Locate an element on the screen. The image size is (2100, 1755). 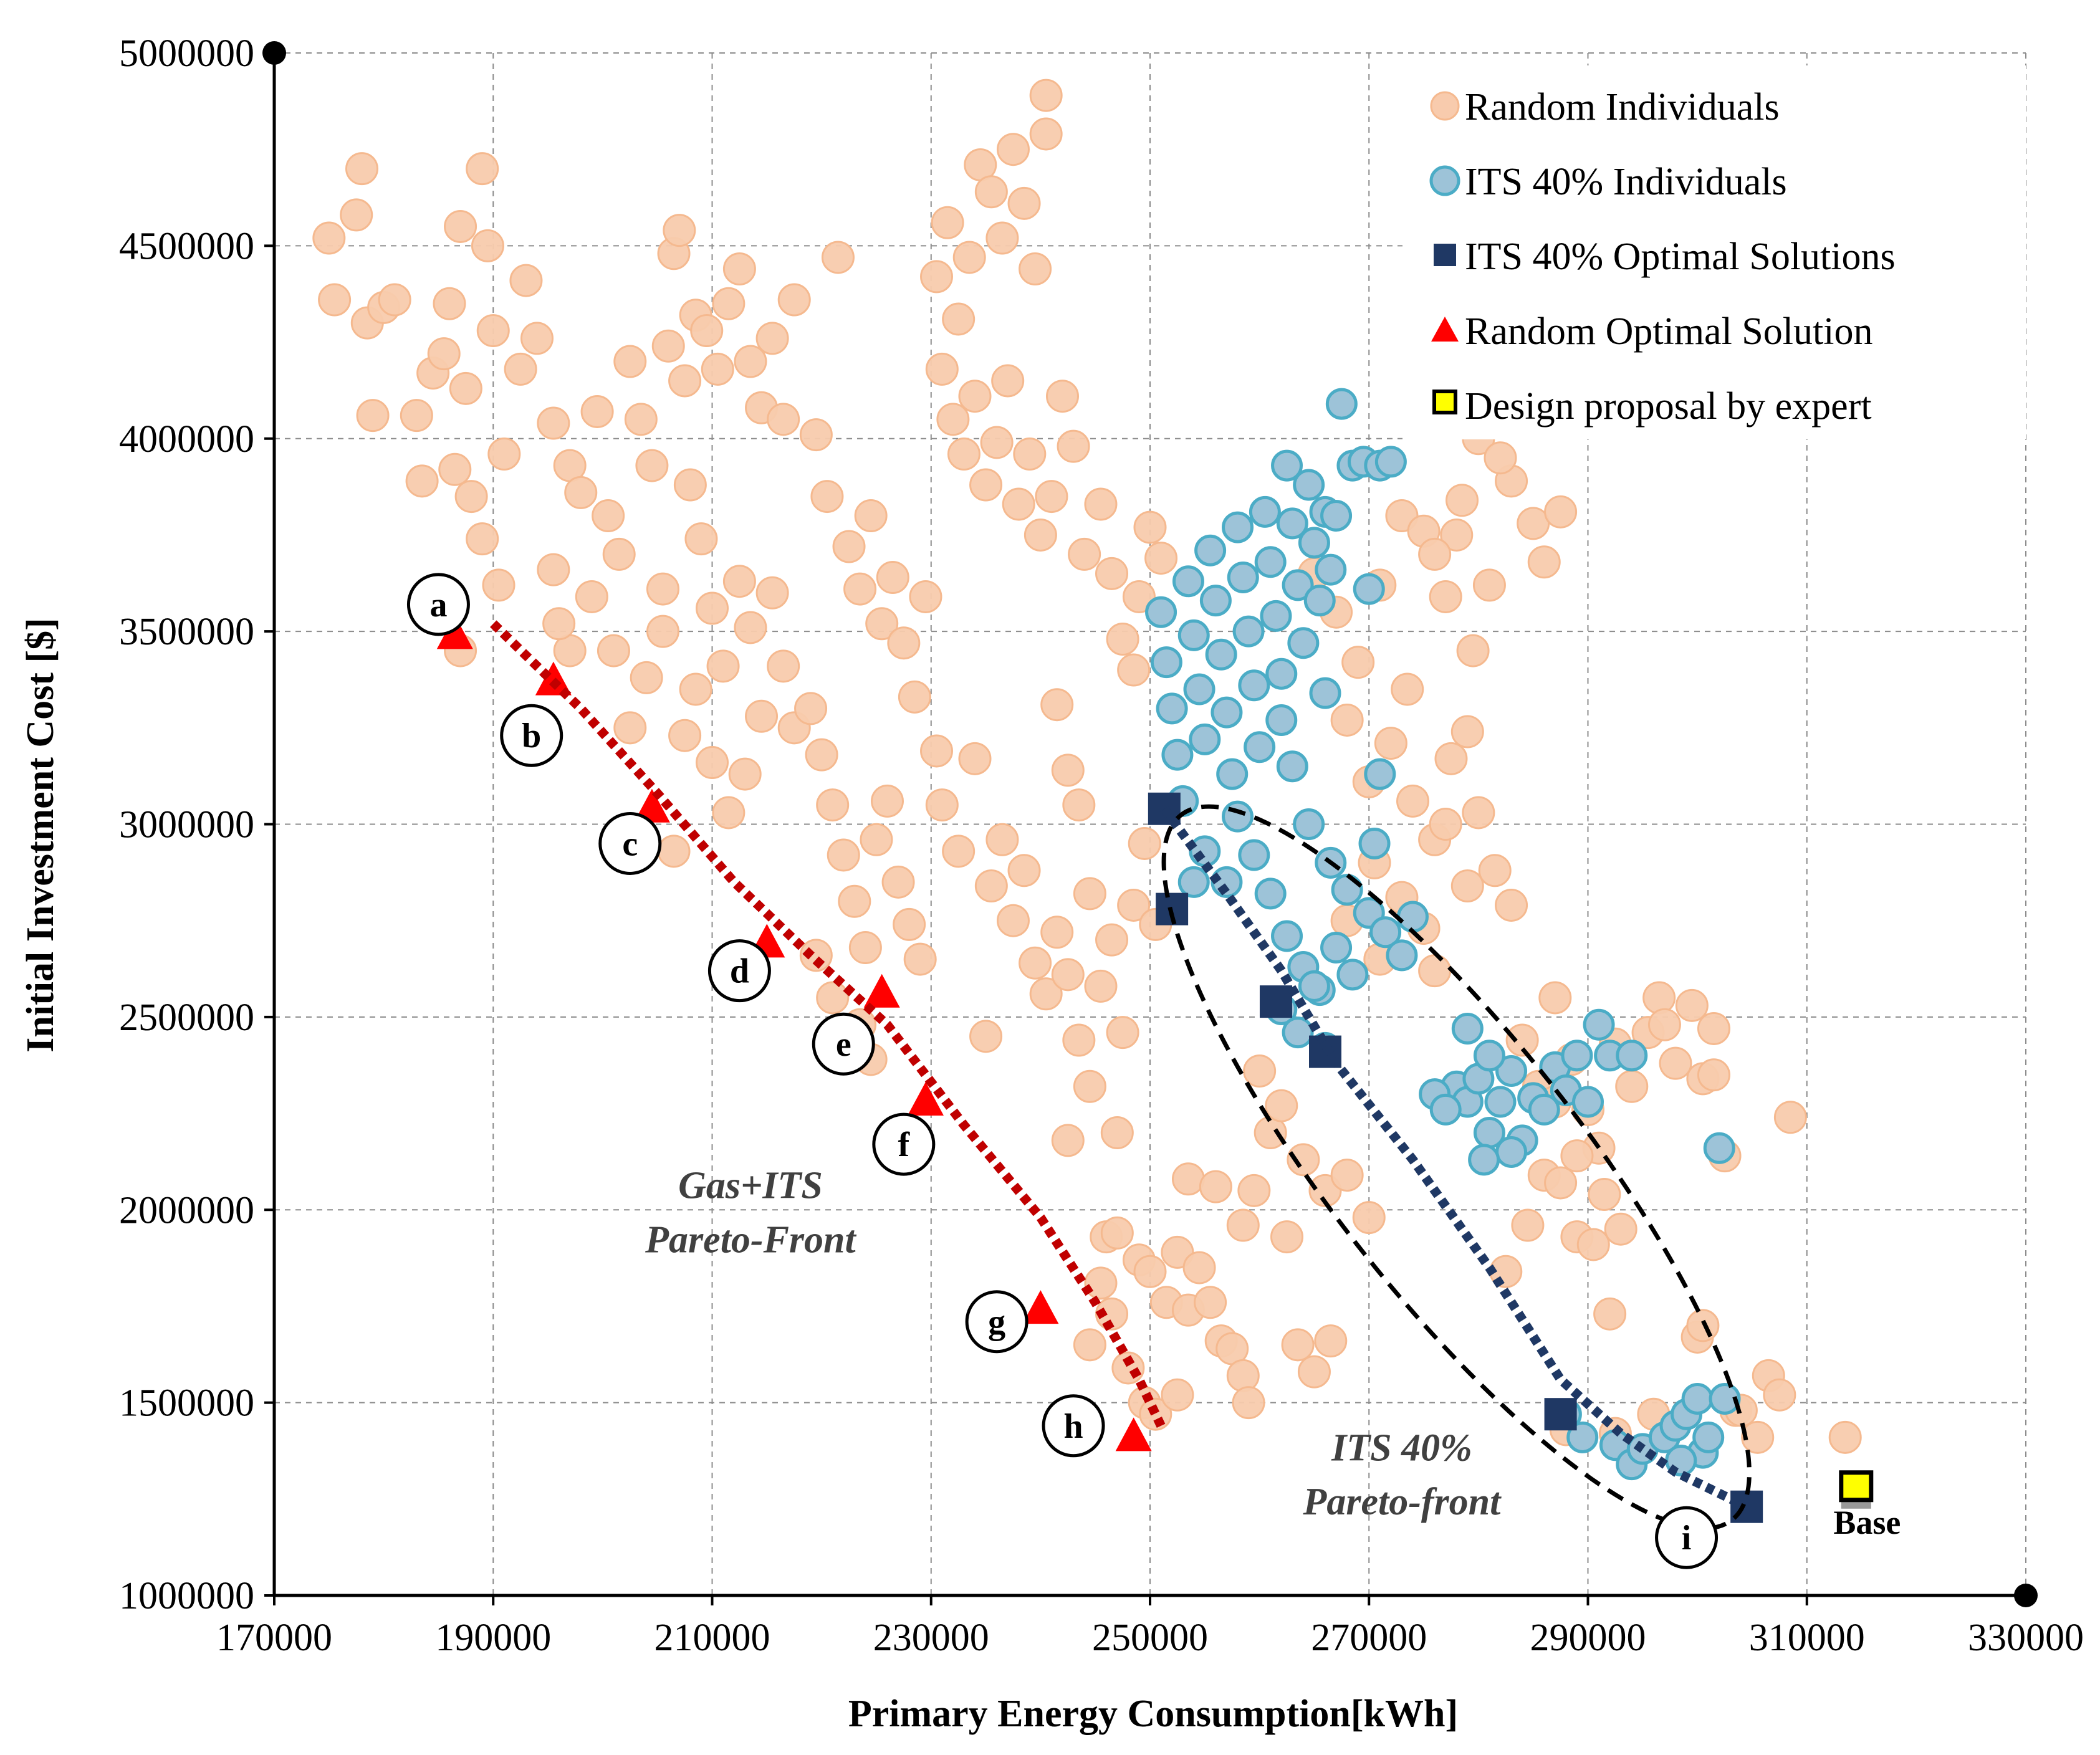
legend-label-expert: Design proposal by expert is located at coordinates (1669, 406).